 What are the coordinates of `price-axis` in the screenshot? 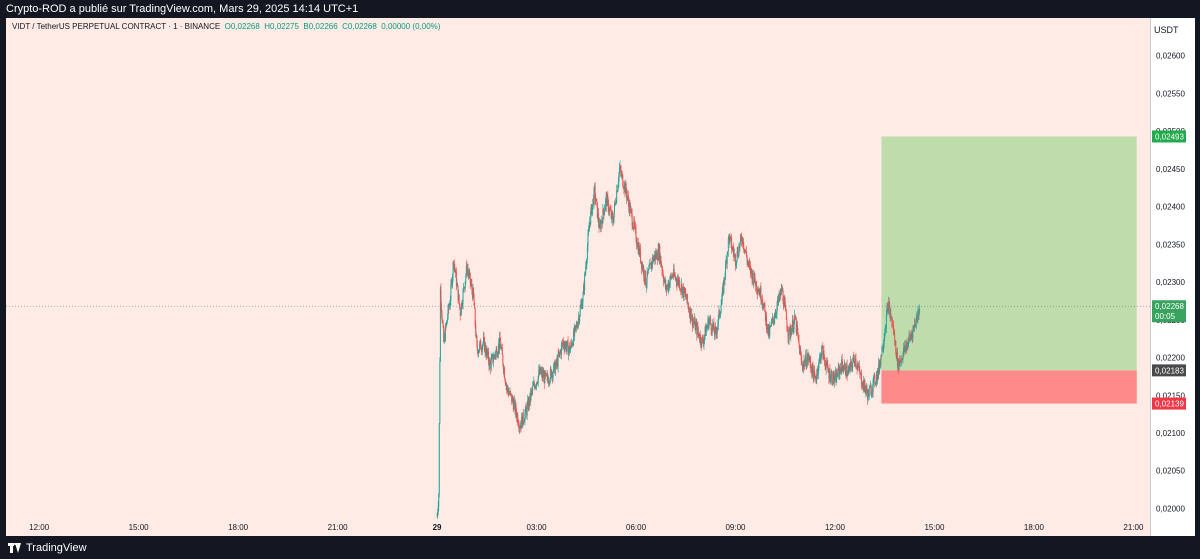 It's located at (1172, 277).